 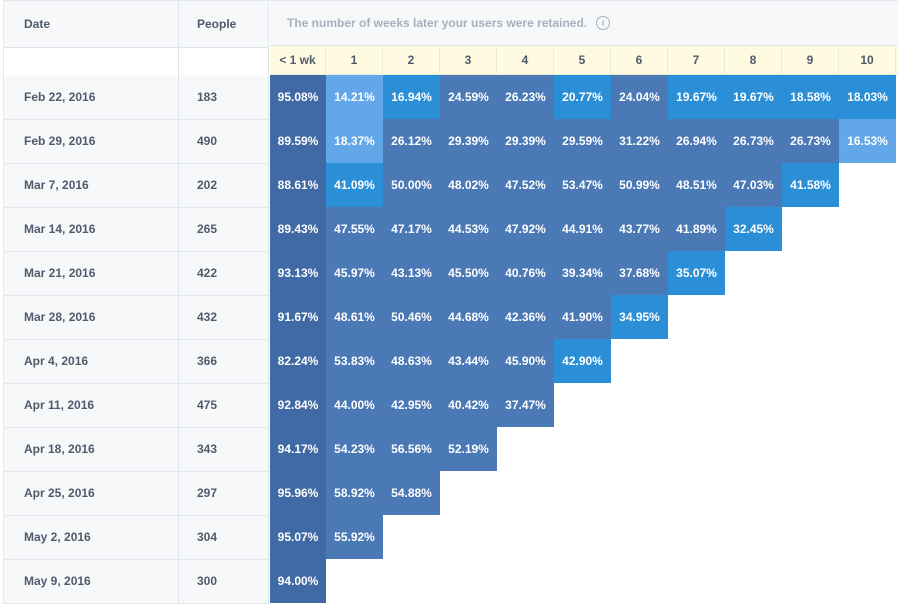 I want to click on retention-cell: 24.04%, so click(x=639, y=97).